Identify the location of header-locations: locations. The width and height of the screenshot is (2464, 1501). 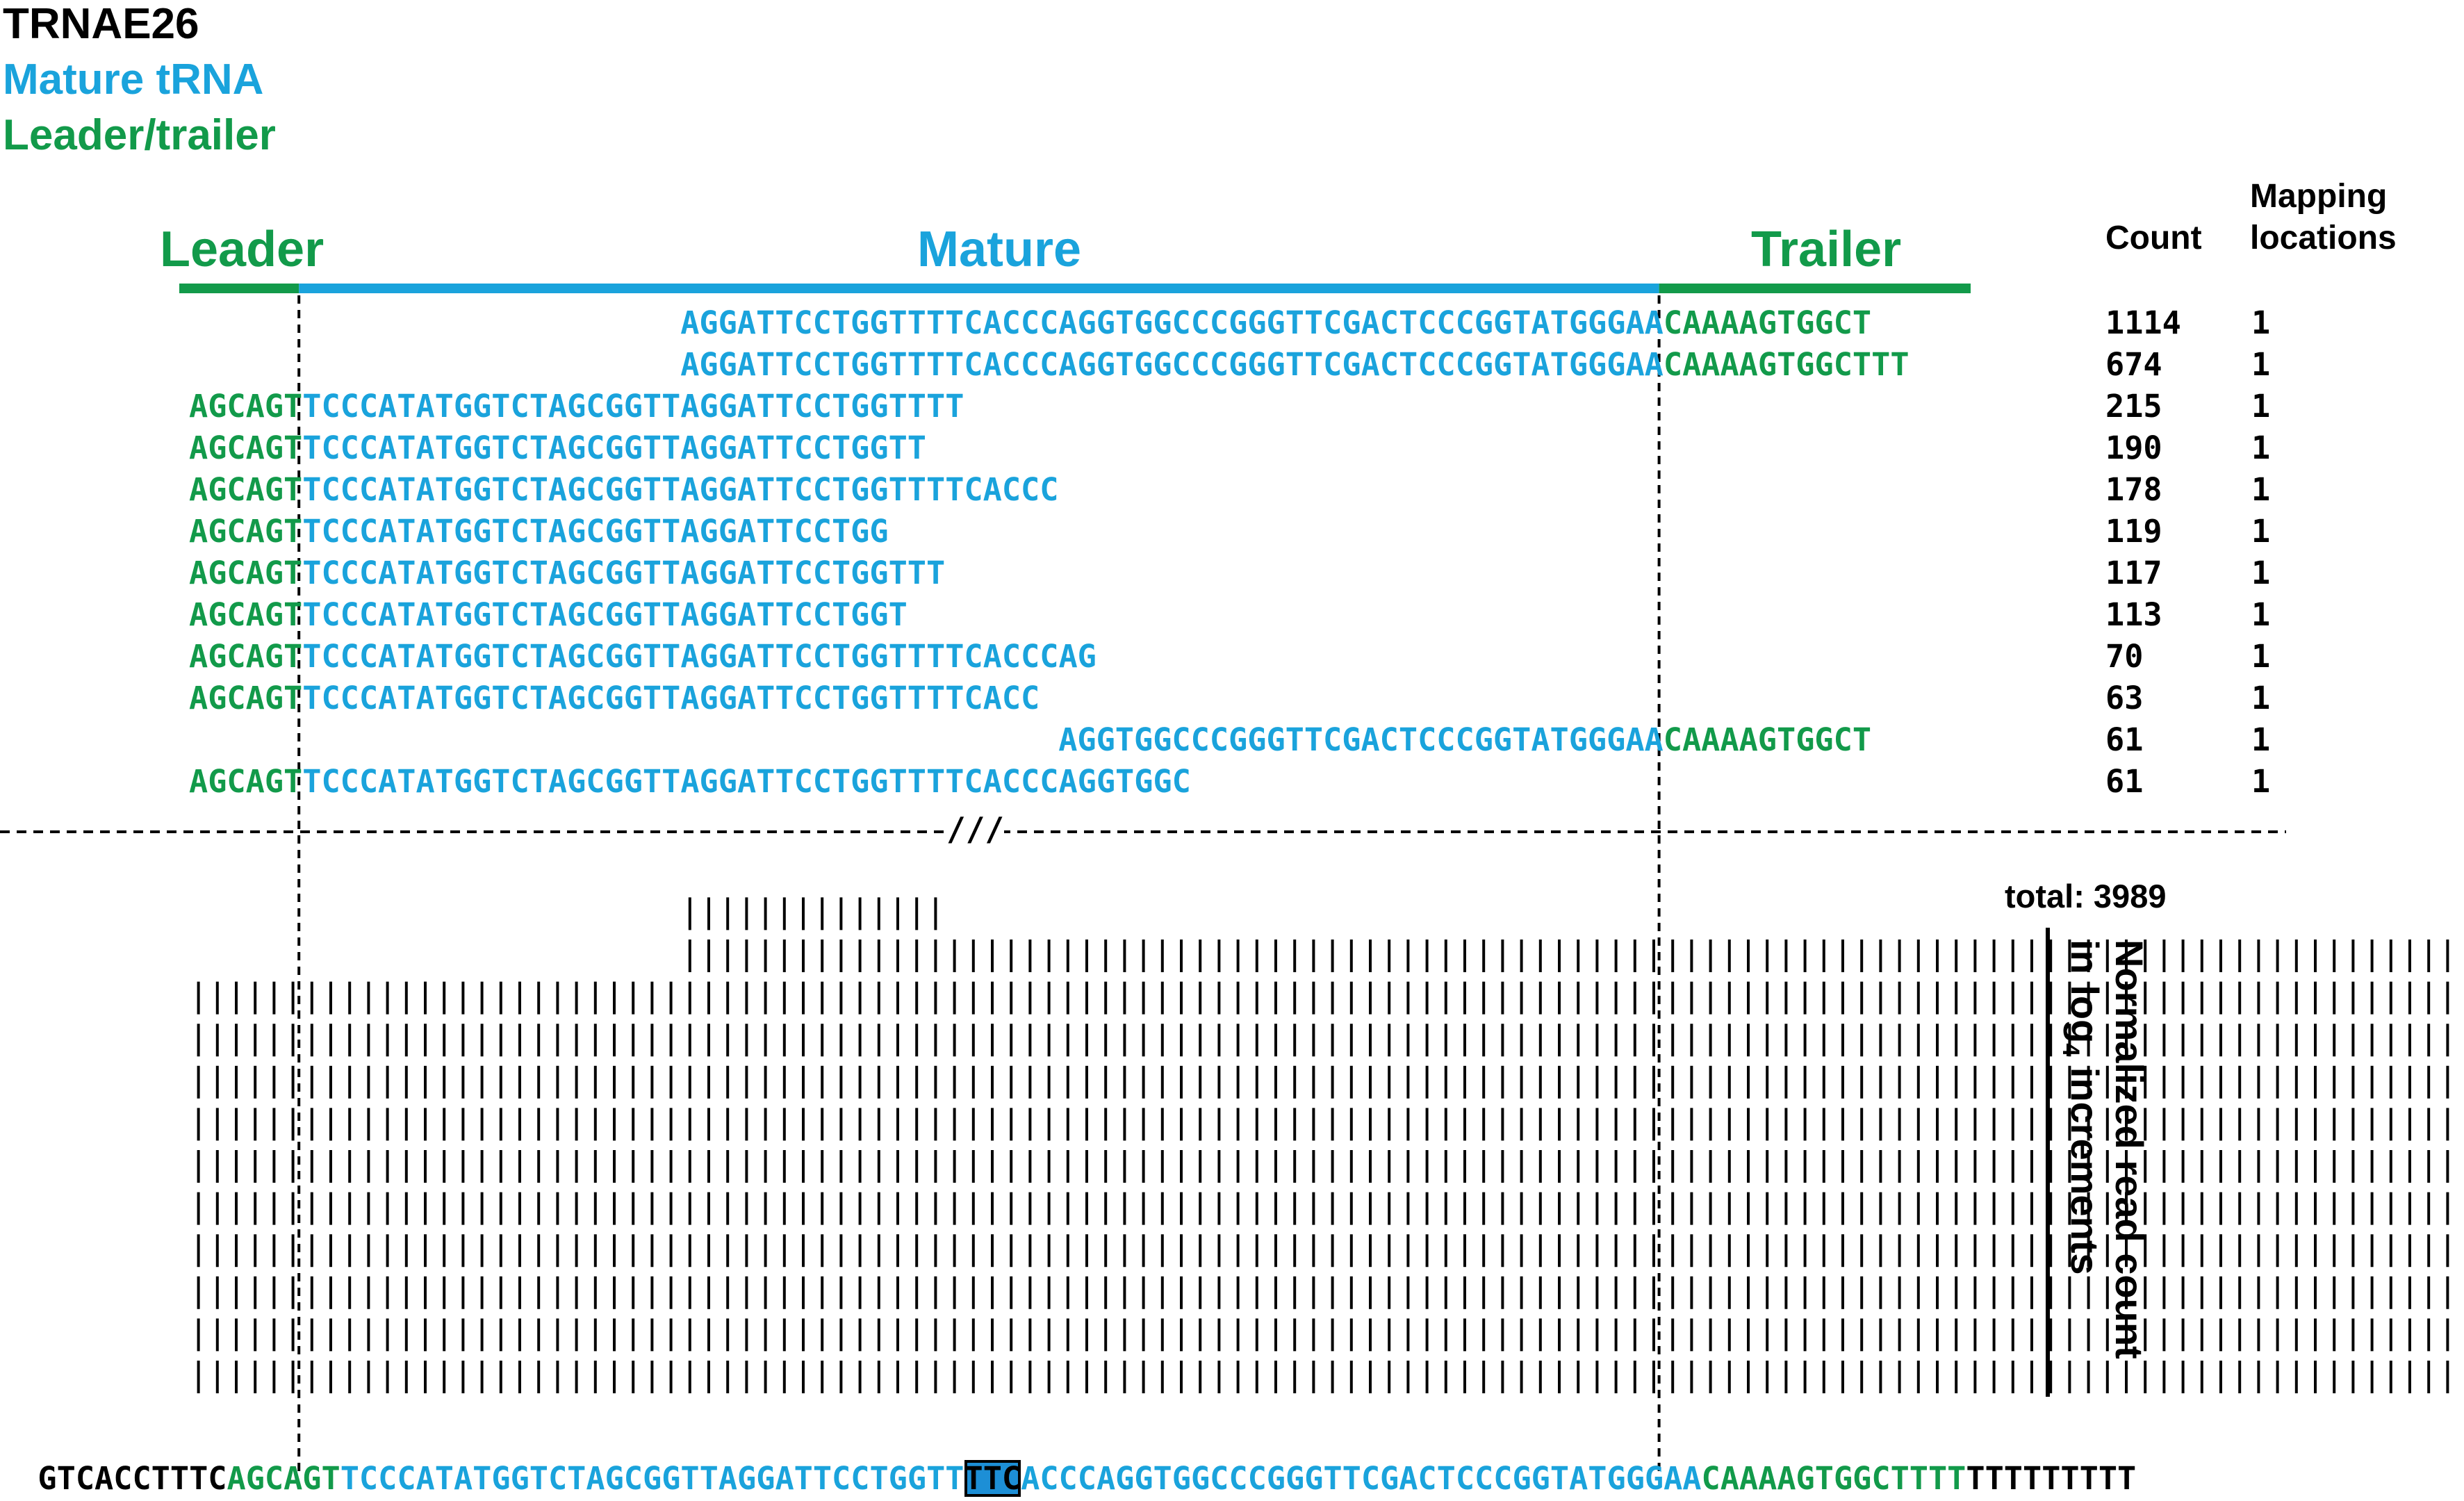
(2323, 238).